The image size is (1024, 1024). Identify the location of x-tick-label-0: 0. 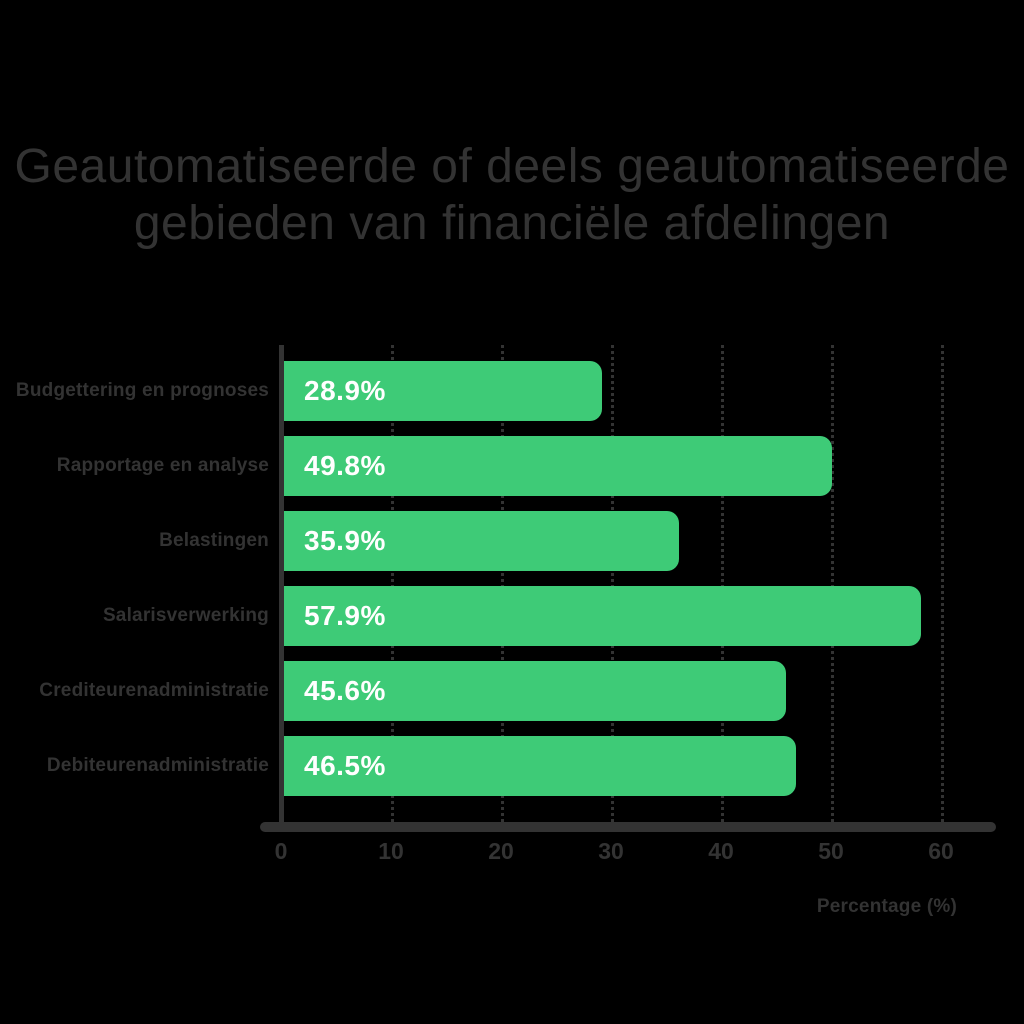
(281, 851).